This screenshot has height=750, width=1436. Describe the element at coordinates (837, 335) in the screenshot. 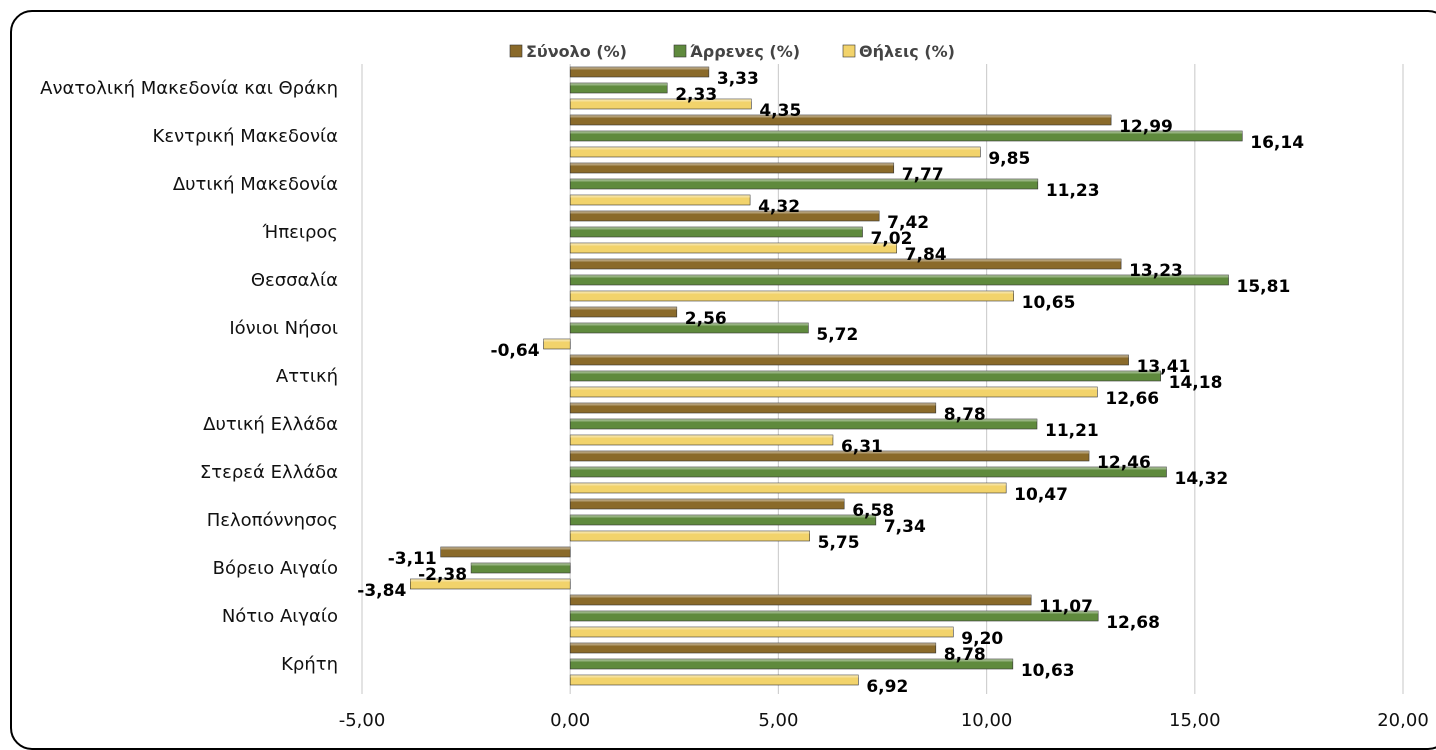

I see `data-label: 5,72` at that location.